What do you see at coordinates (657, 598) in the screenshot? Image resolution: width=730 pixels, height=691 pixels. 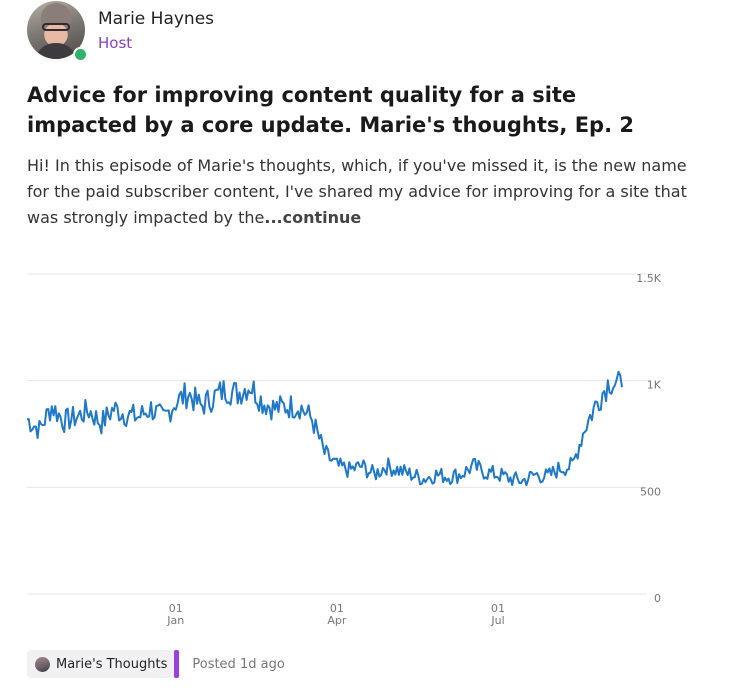 I see `y-tick-label: 0` at bounding box center [657, 598].